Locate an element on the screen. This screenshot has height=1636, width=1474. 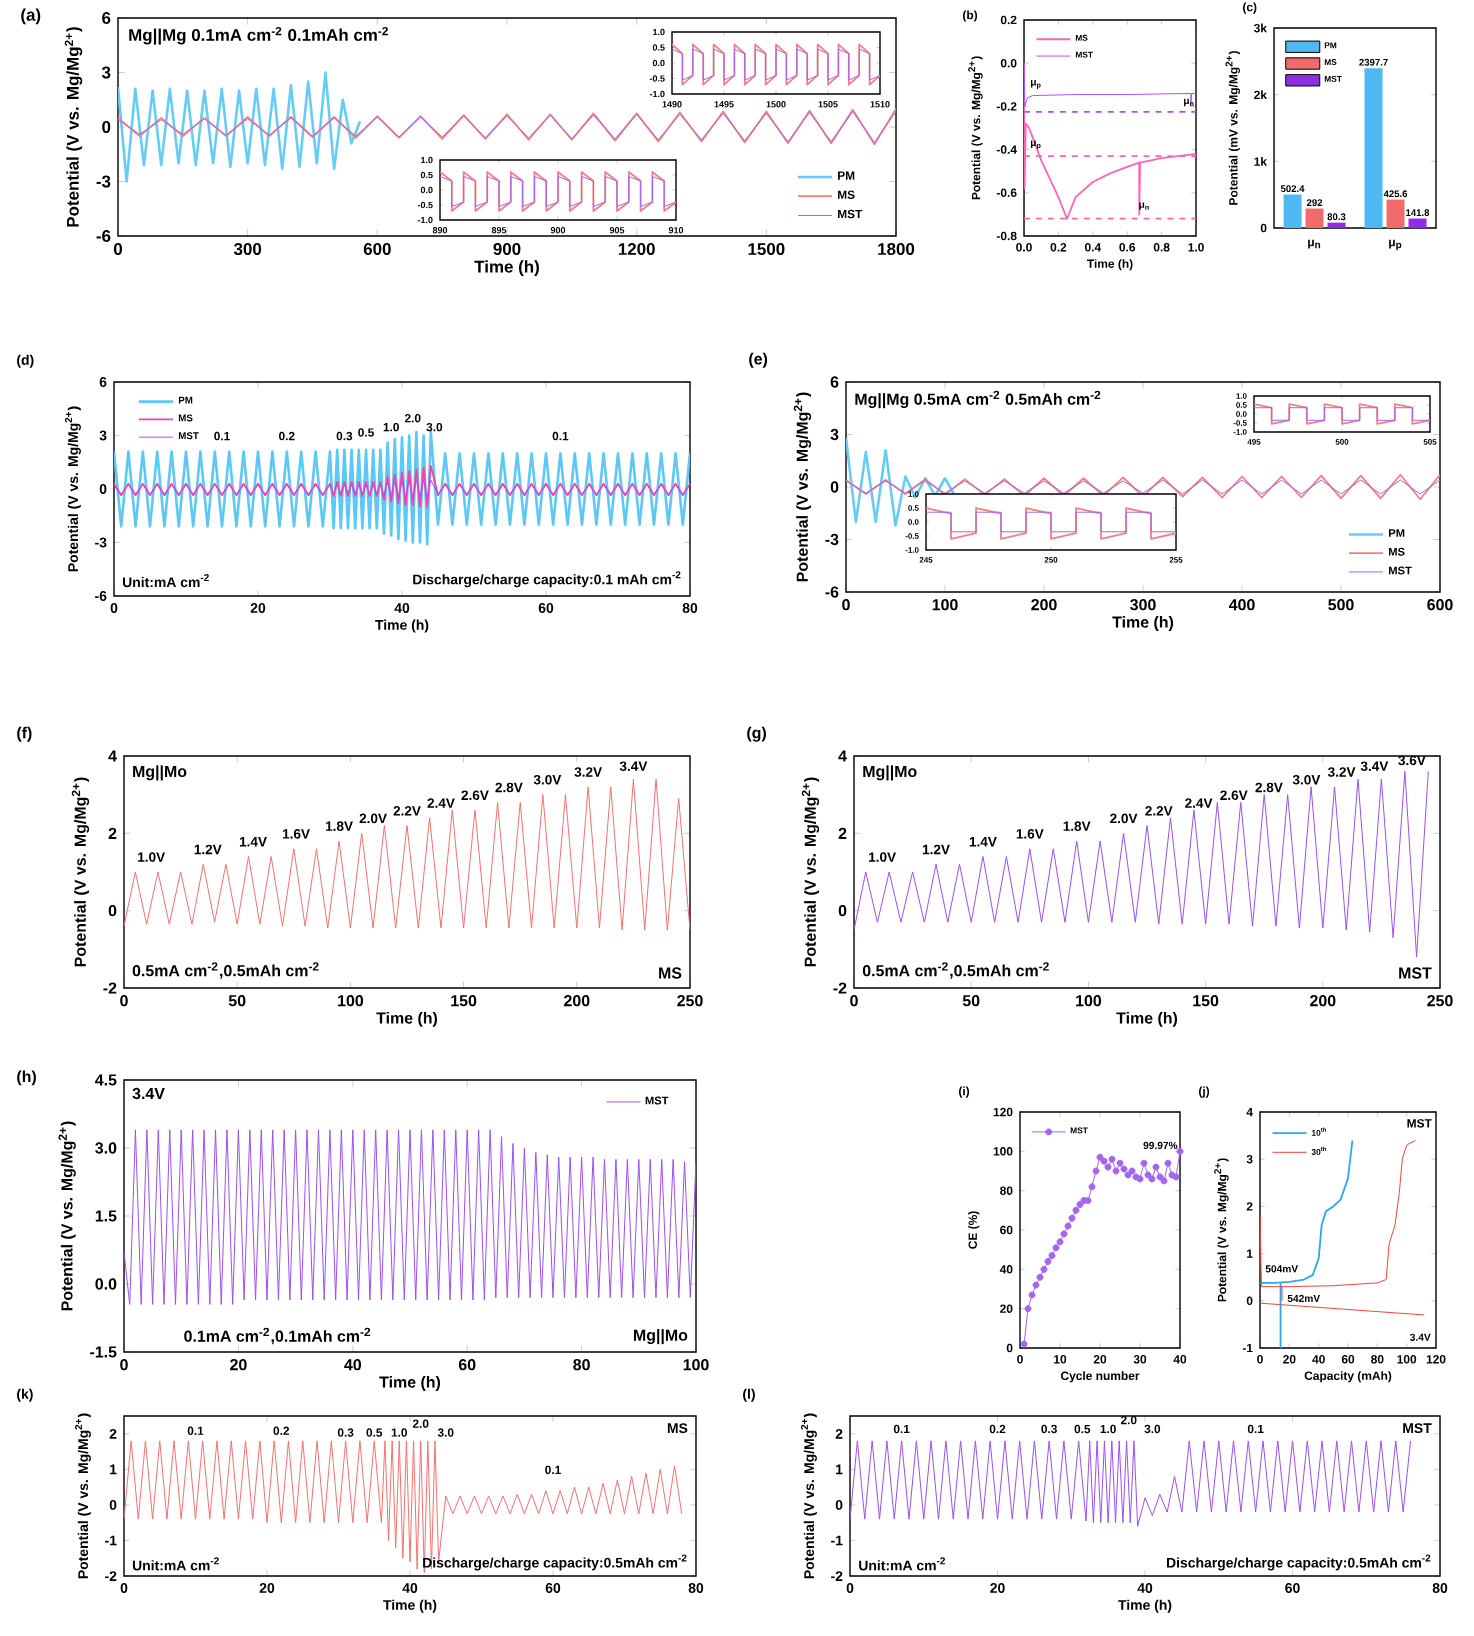
x-tick-label: 1800 is located at coordinates (896, 249).